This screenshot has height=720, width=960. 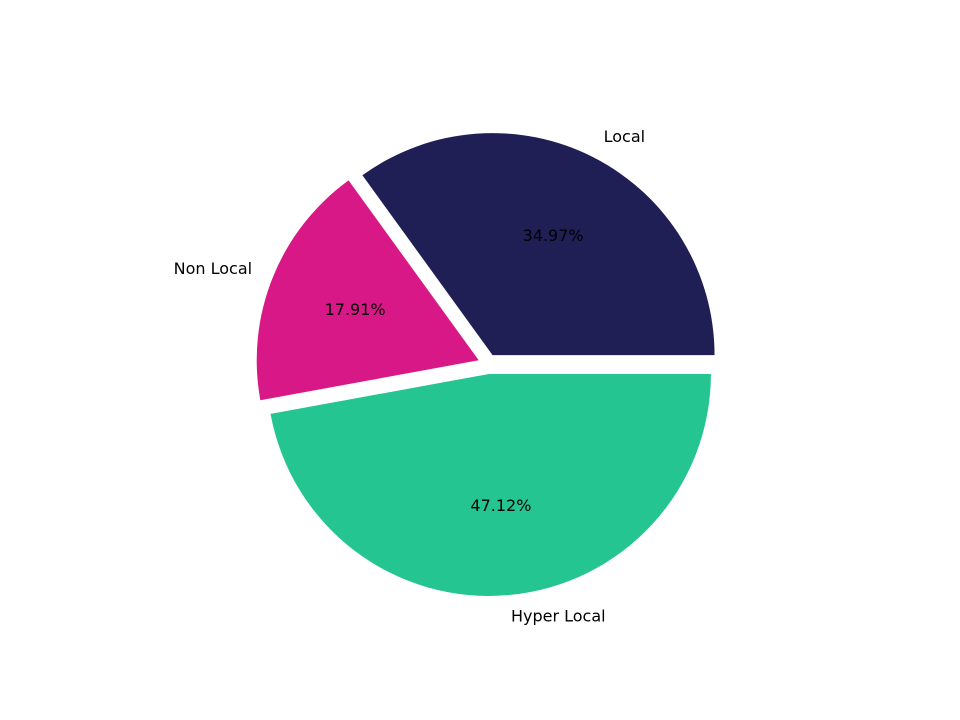 I want to click on value-label: 34.97%, so click(x=553, y=235).